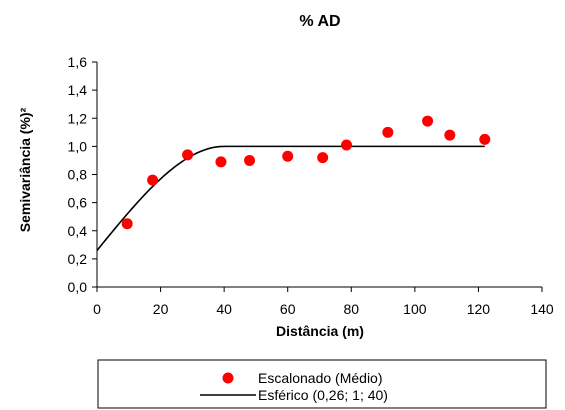  What do you see at coordinates (228, 378) in the screenshot?
I see `legend-marker-scatter` at bounding box center [228, 378].